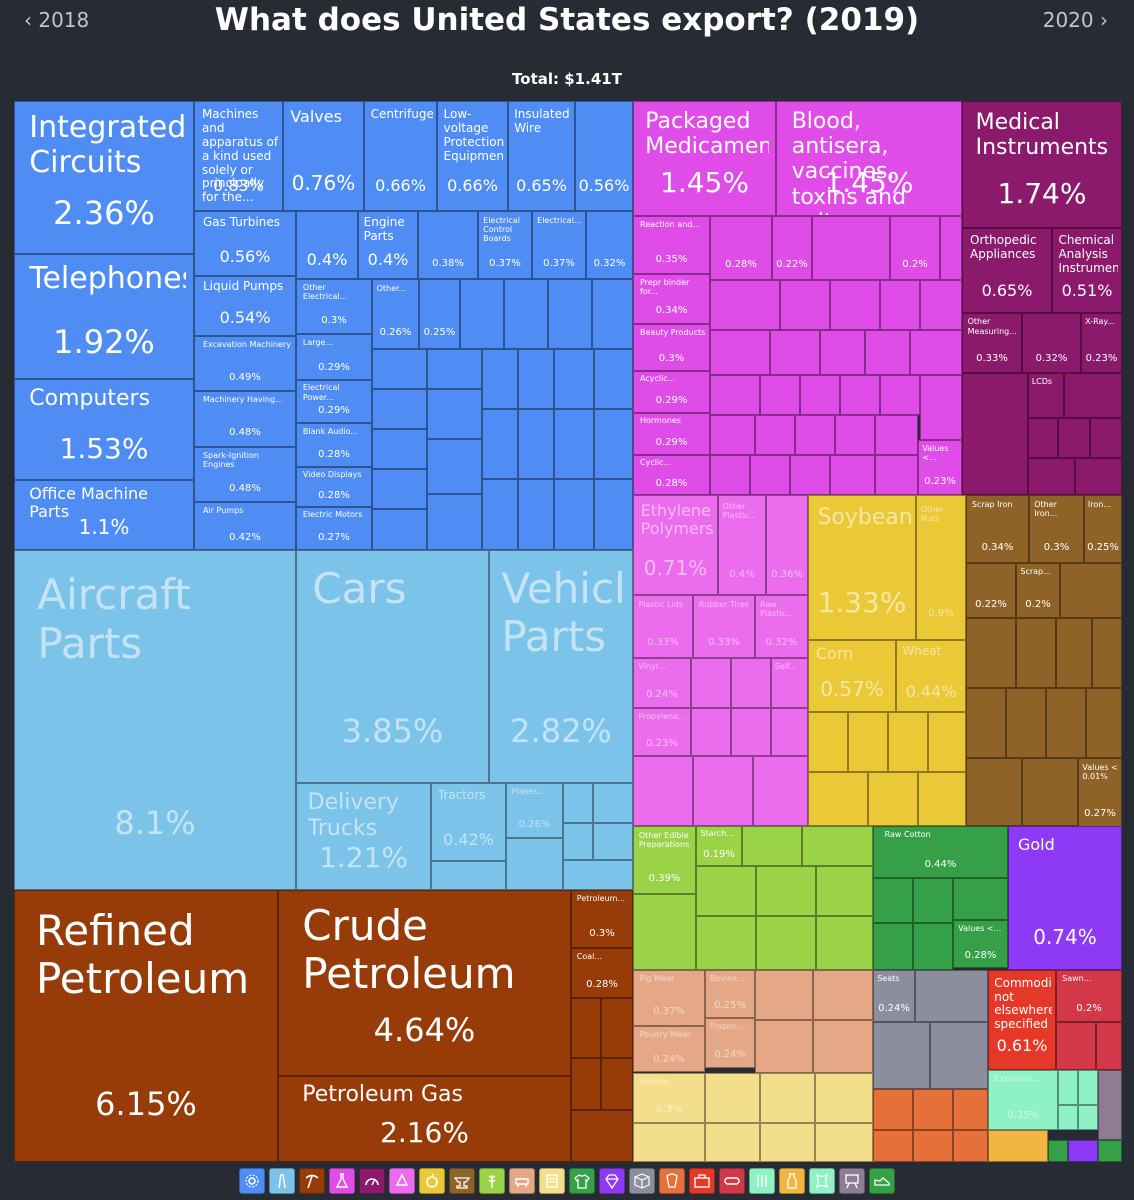  Describe the element at coordinates (245, 419) in the screenshot. I see `tile-machinery-having: Machinery Having... 0.48%` at that location.